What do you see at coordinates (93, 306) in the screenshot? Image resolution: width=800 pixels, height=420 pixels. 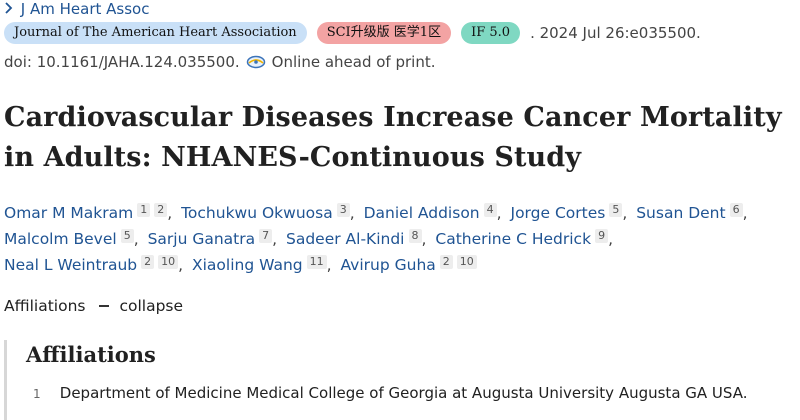 I see `affiliations-toggle: Affiliations collapse` at bounding box center [93, 306].